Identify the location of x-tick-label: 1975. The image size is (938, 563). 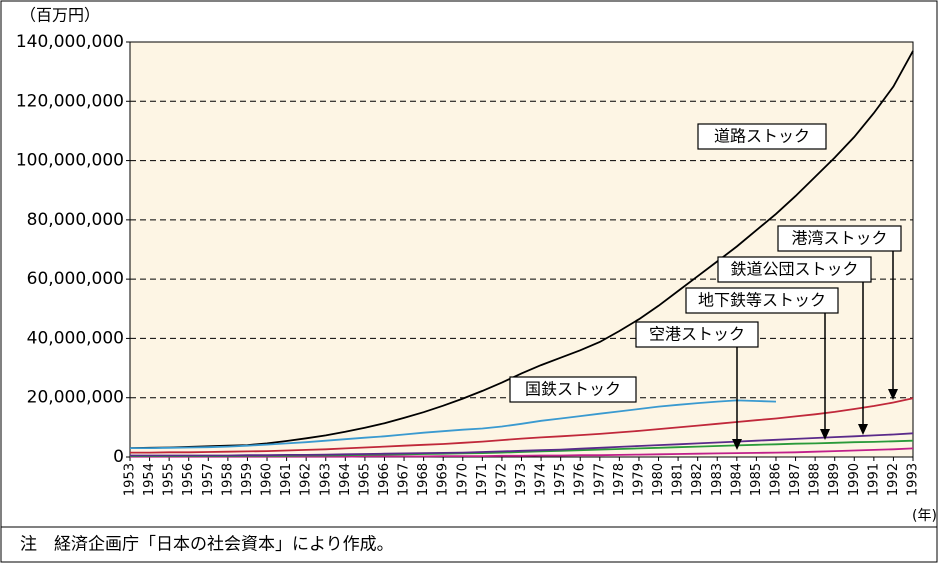
(560, 479).